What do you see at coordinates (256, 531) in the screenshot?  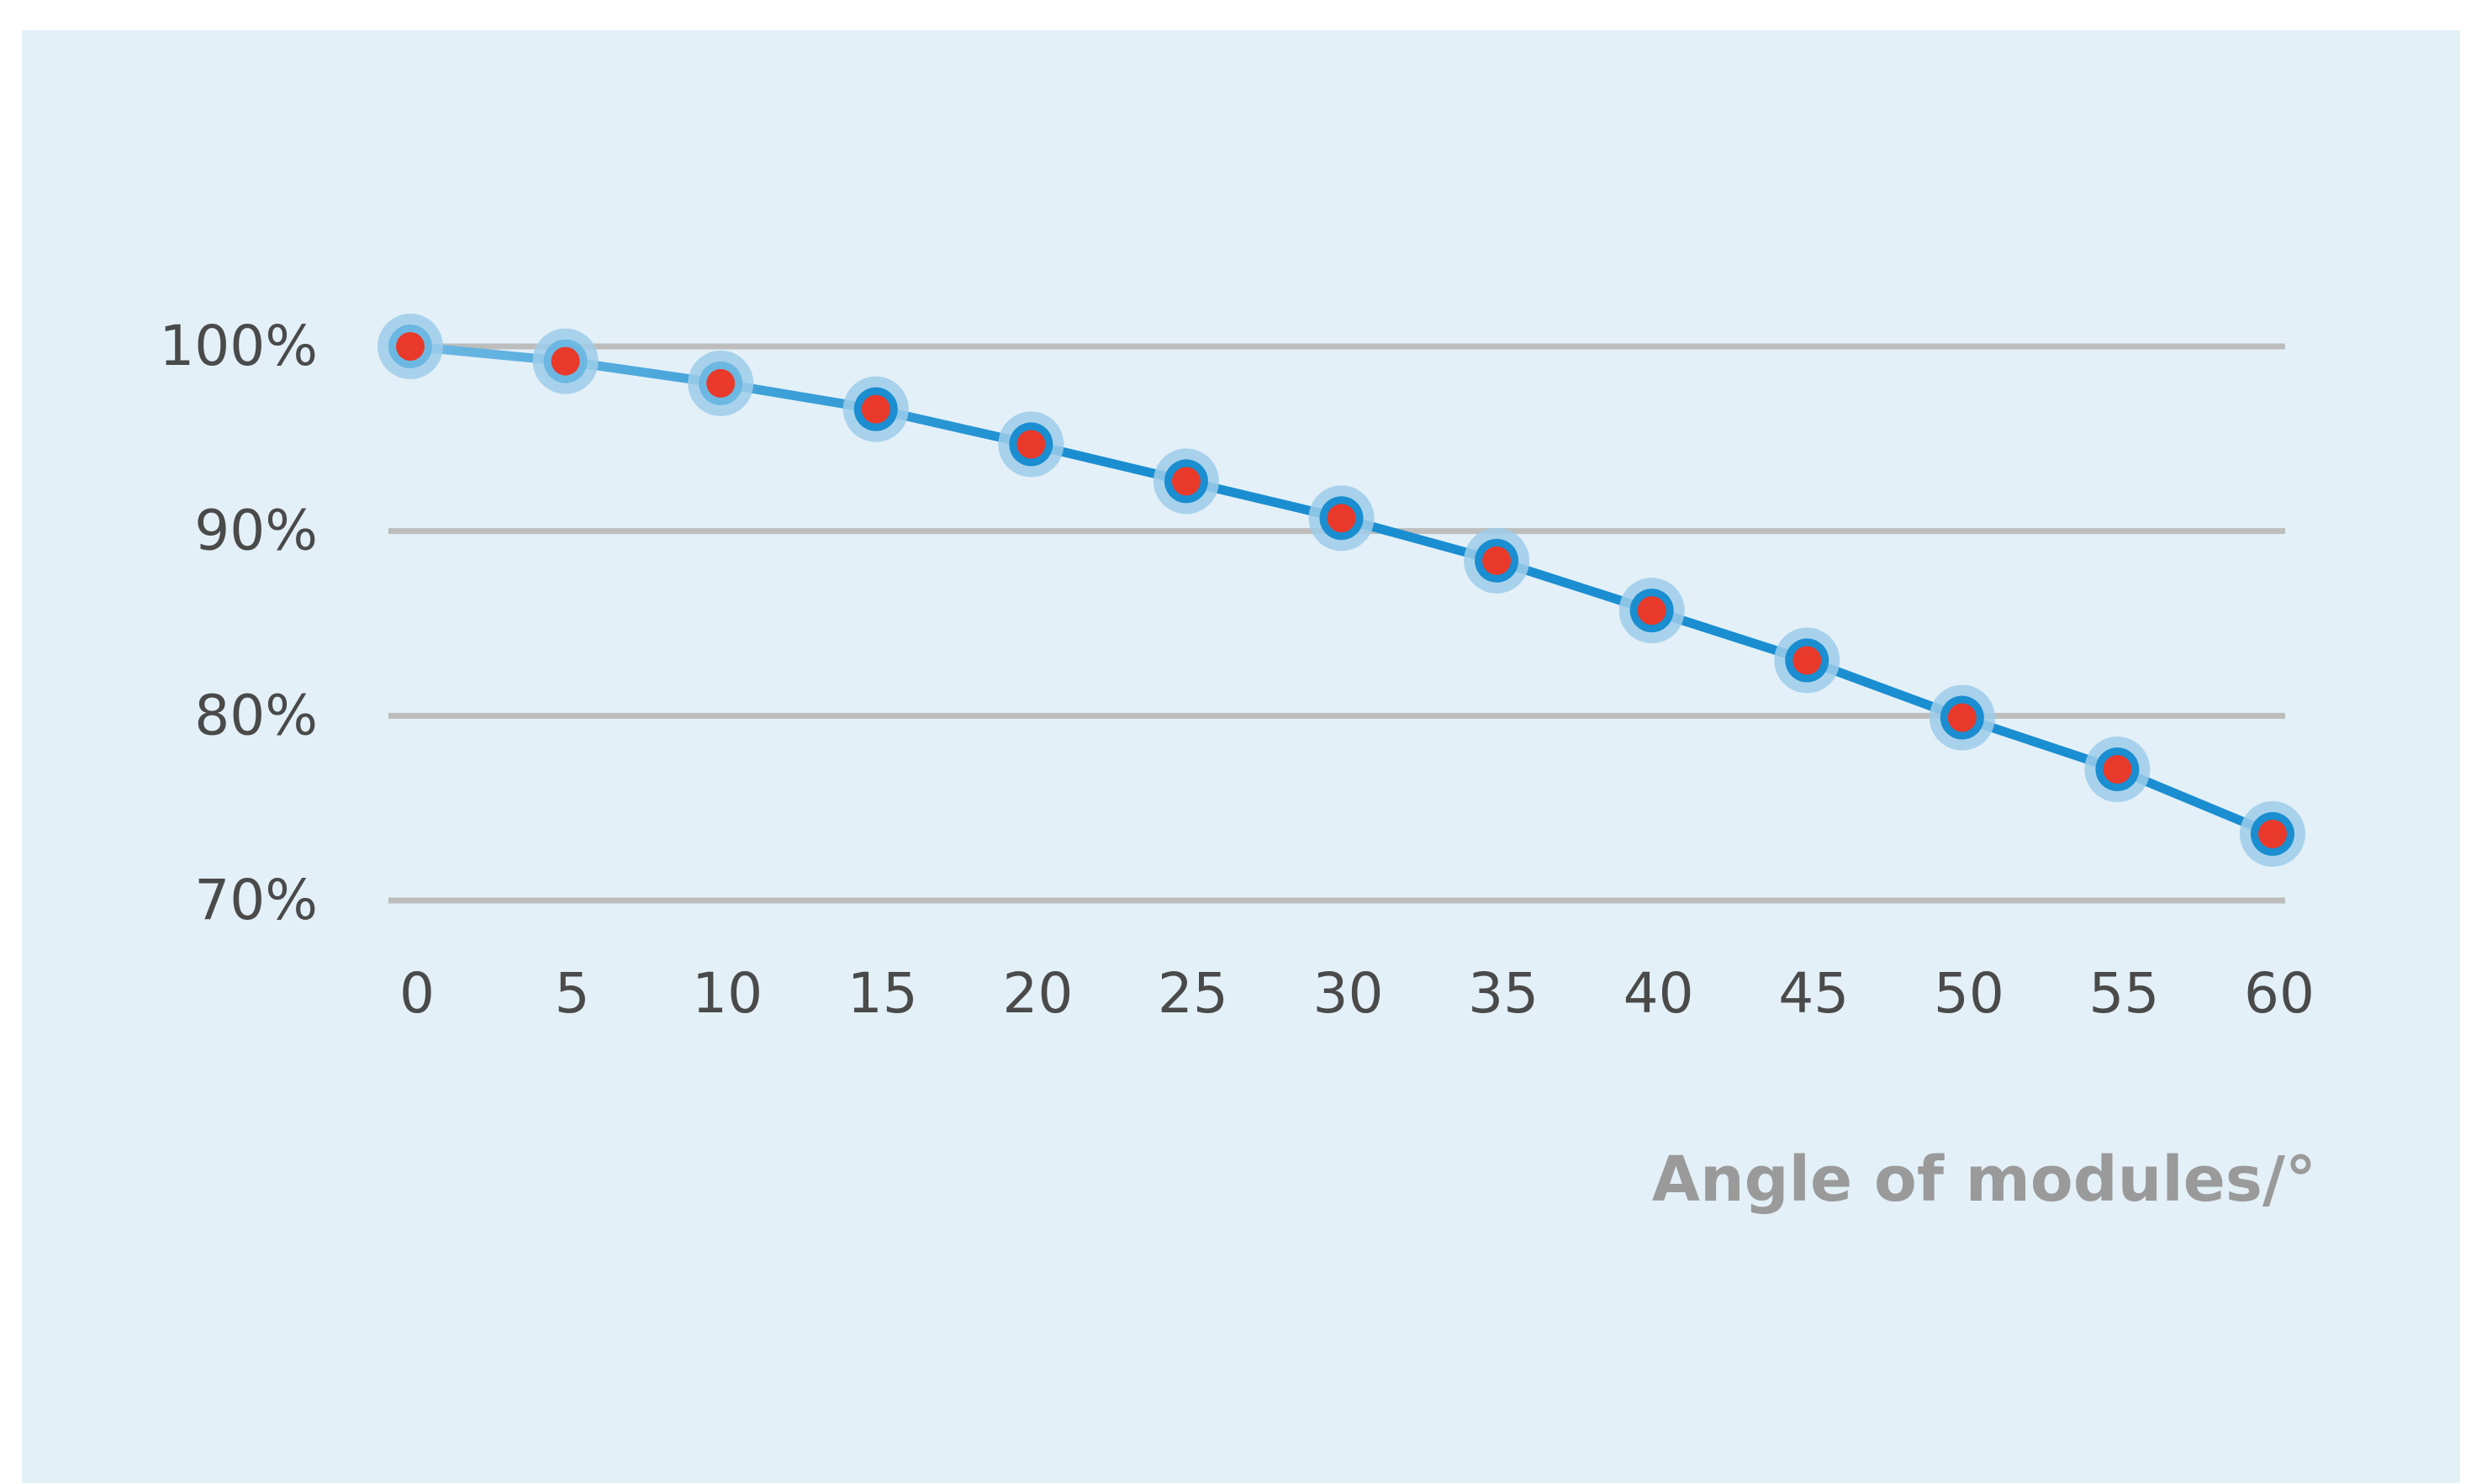 I see `y-tick-label: 90%` at bounding box center [256, 531].